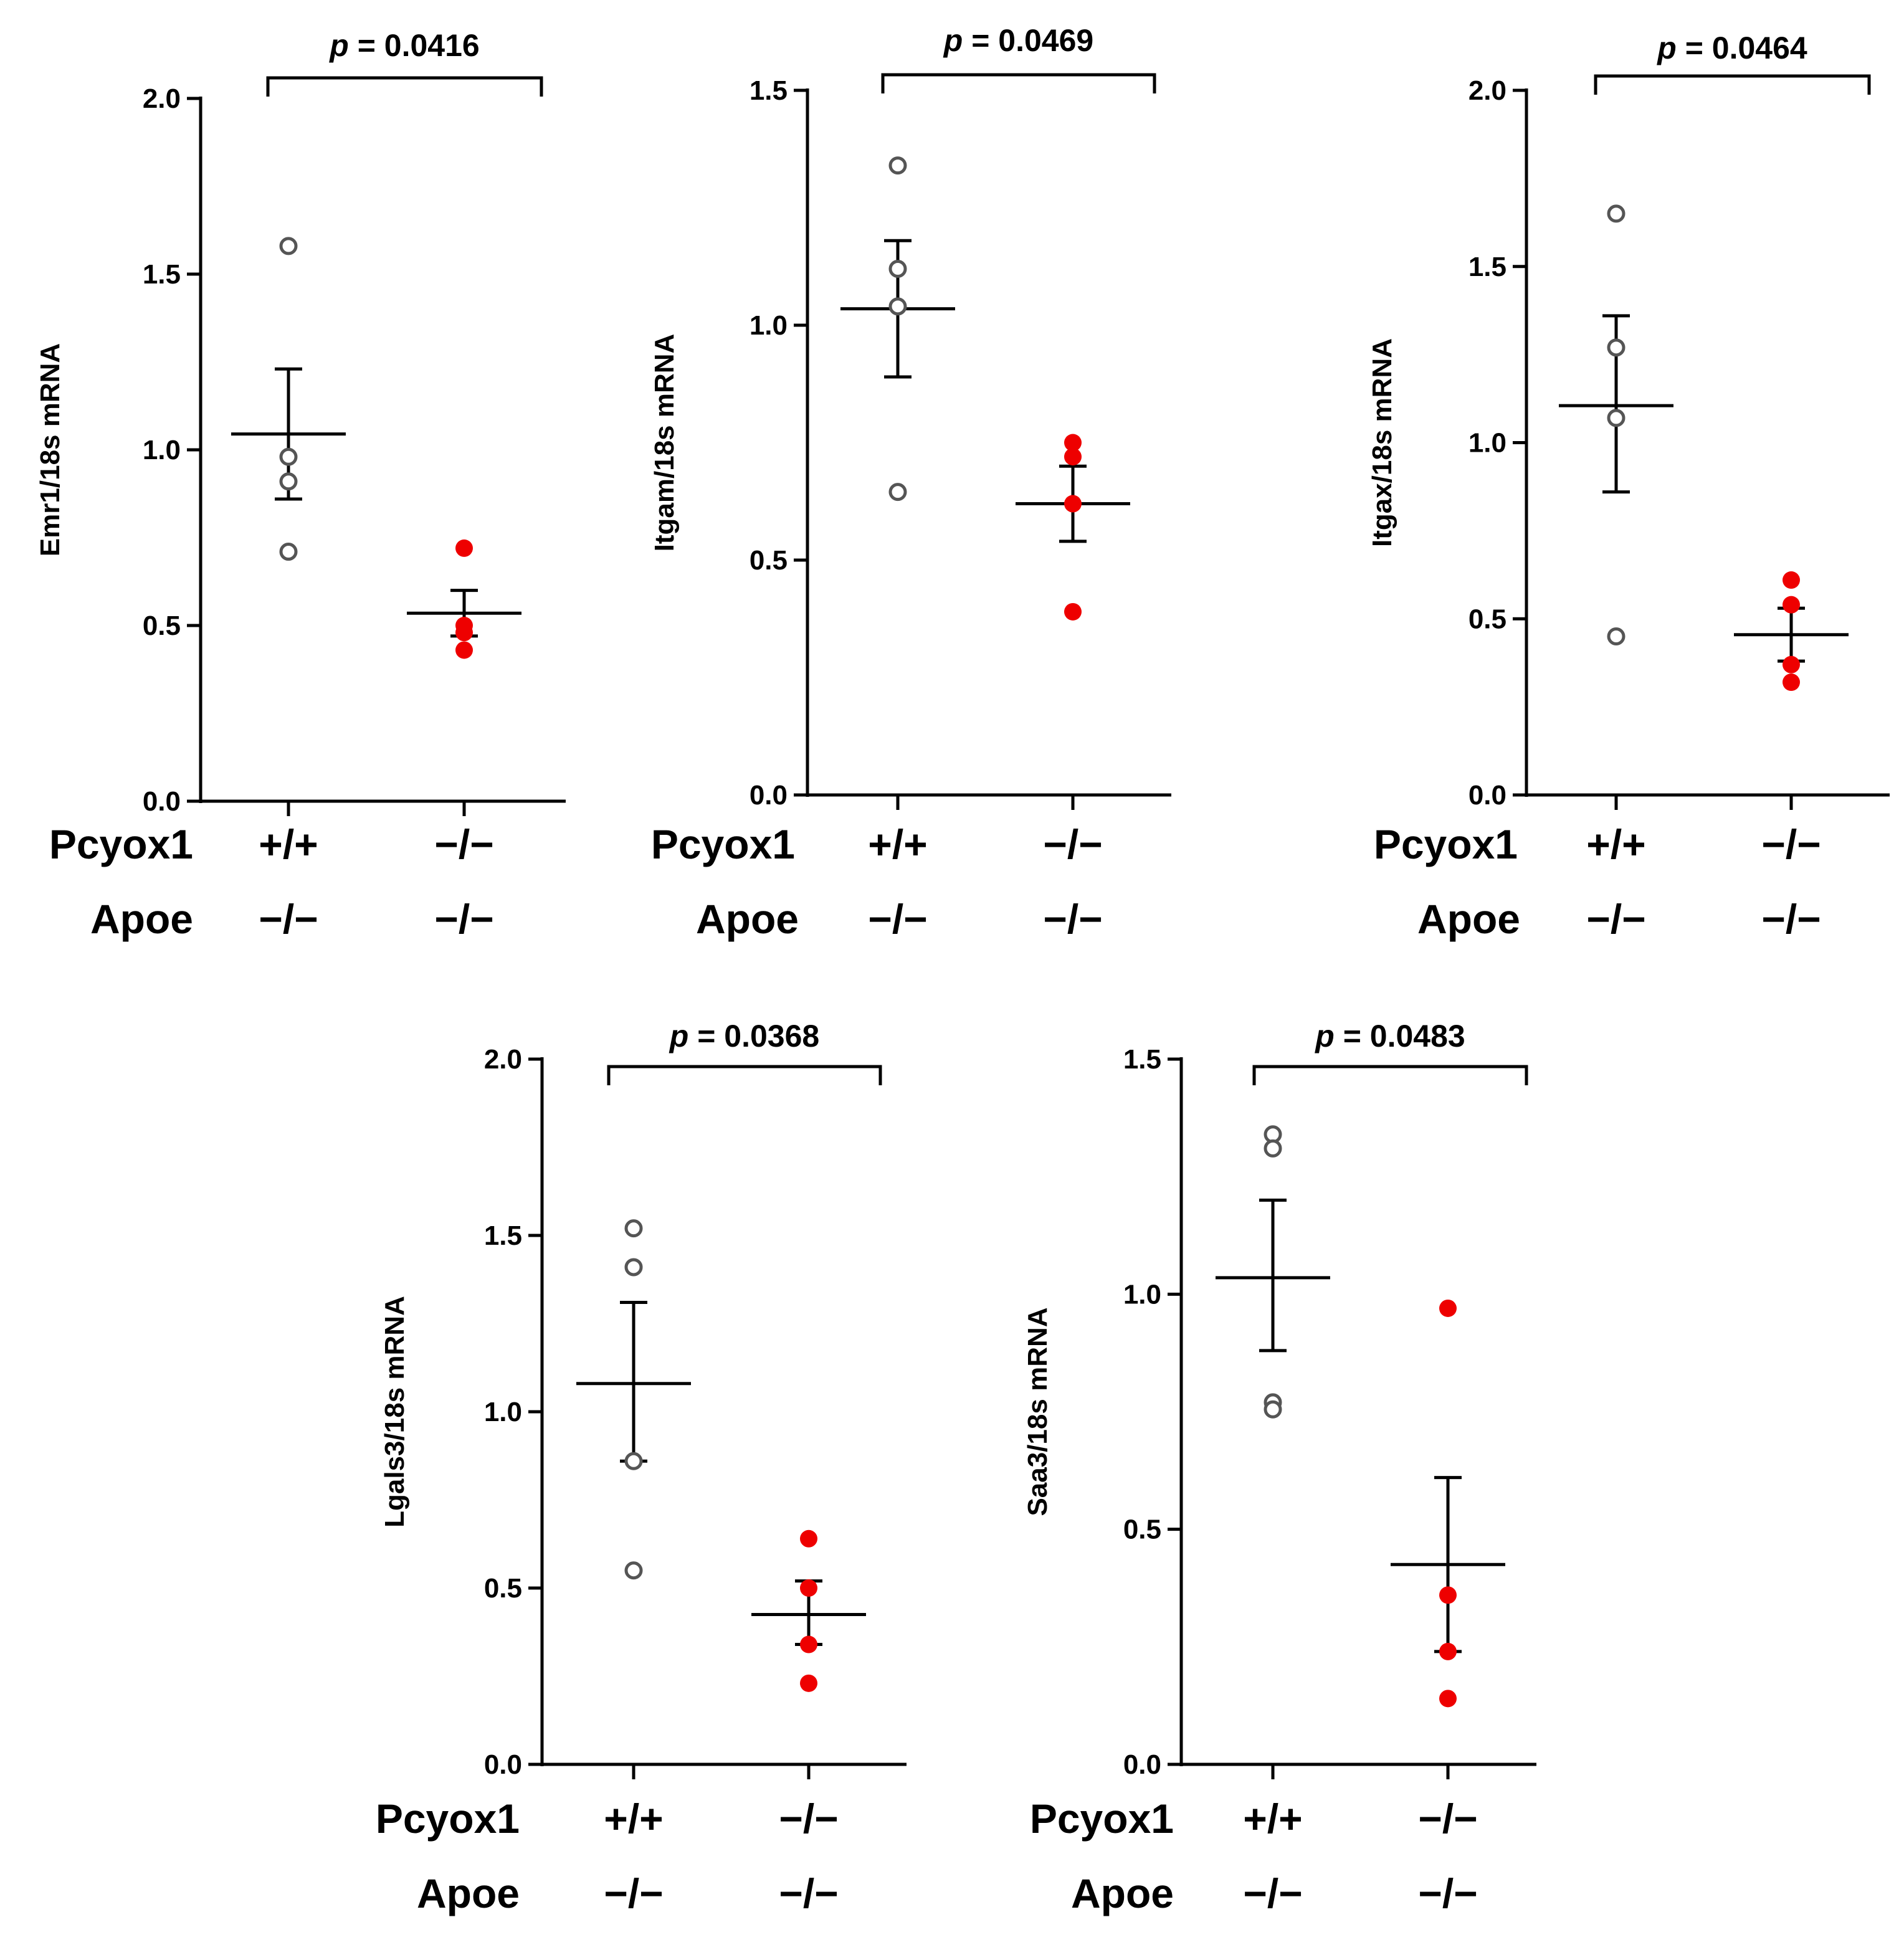 The image size is (1904, 1955). Describe the element at coordinates (1742, 48) in the screenshot. I see `p-value-text: = 0.0464` at that location.